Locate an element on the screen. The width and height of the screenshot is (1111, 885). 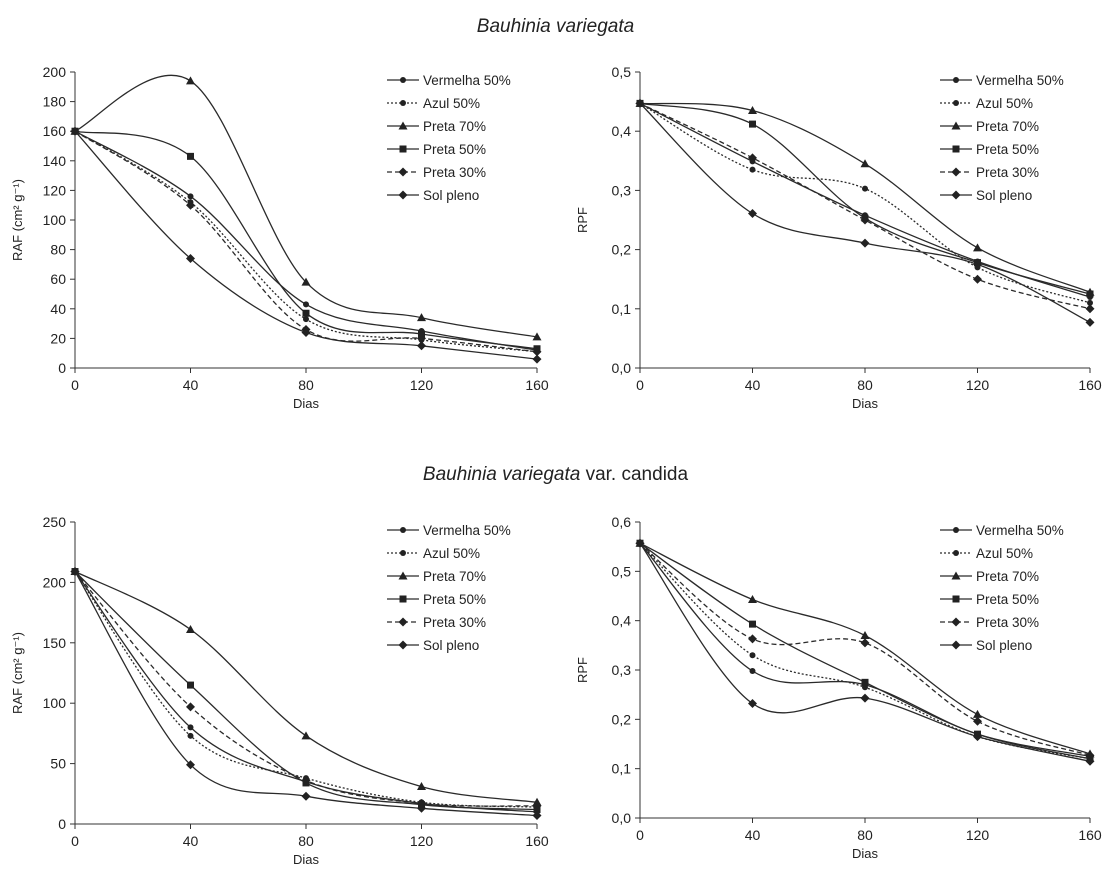
section-title-1: Bauhinia variegata is located at coordinates (555, 27).